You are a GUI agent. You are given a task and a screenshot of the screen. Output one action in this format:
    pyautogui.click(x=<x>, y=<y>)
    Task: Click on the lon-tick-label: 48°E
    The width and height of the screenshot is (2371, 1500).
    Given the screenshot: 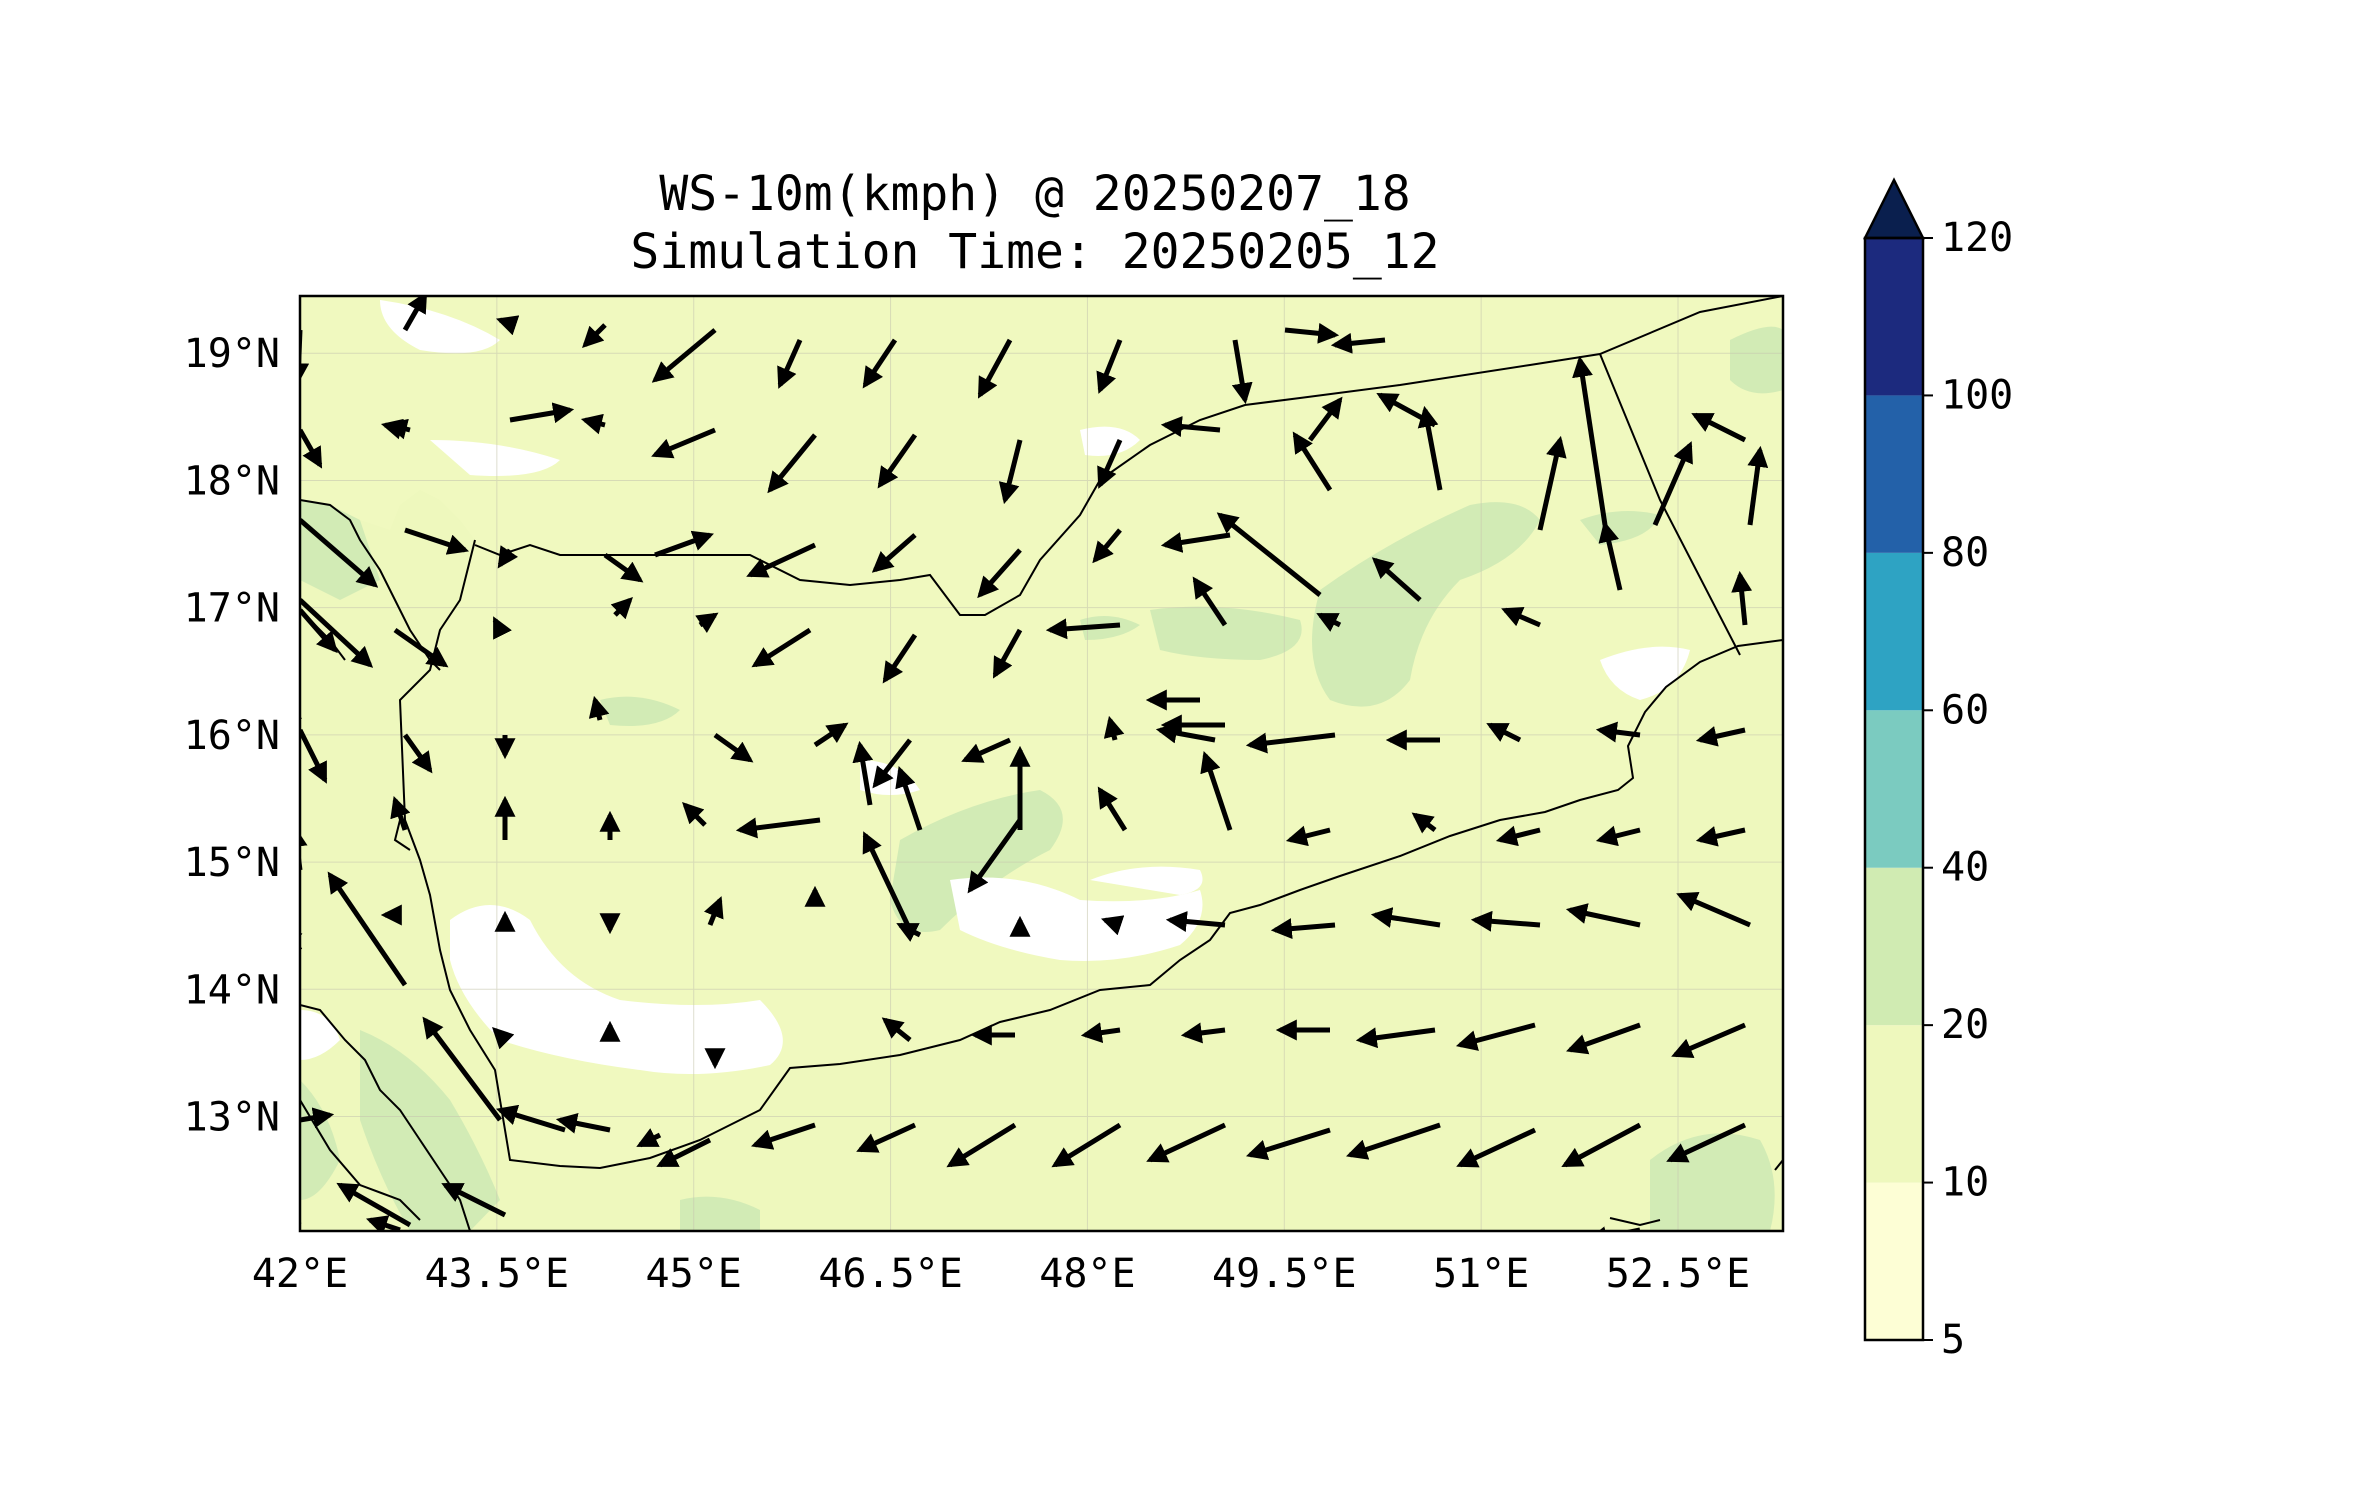 What is the action you would take?
    pyautogui.click(x=1087, y=1274)
    